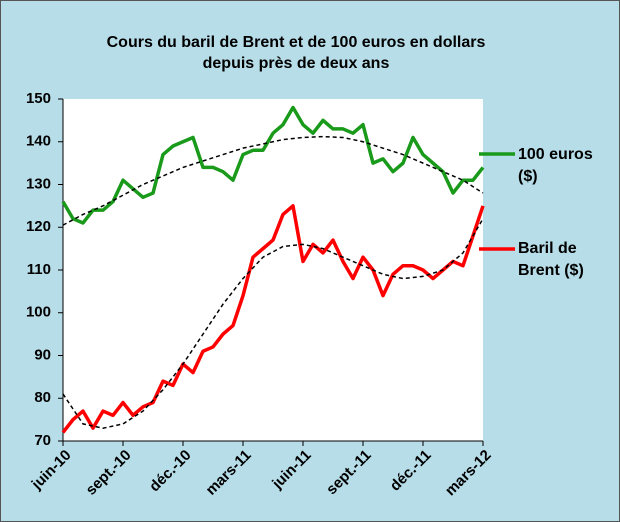 Image resolution: width=620 pixels, height=522 pixels. I want to click on y-tick-label: 80, so click(42, 397).